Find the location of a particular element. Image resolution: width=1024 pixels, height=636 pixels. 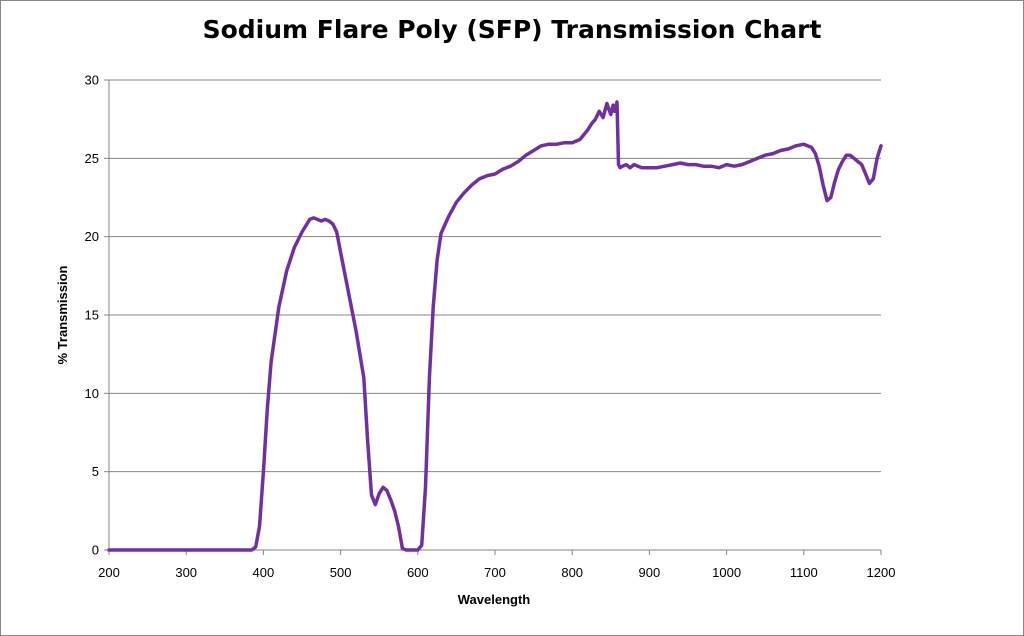

y-tick-label: 5 is located at coordinates (95, 471).